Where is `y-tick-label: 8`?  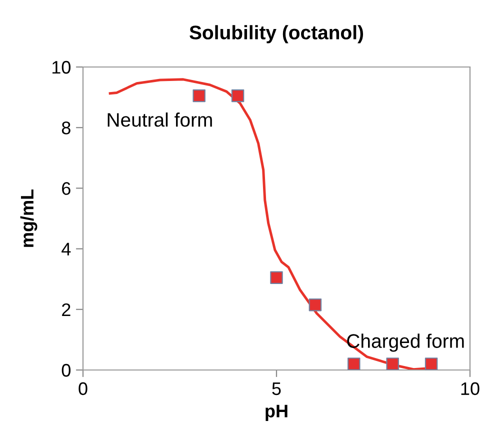 y-tick-label: 8 is located at coordinates (66, 128).